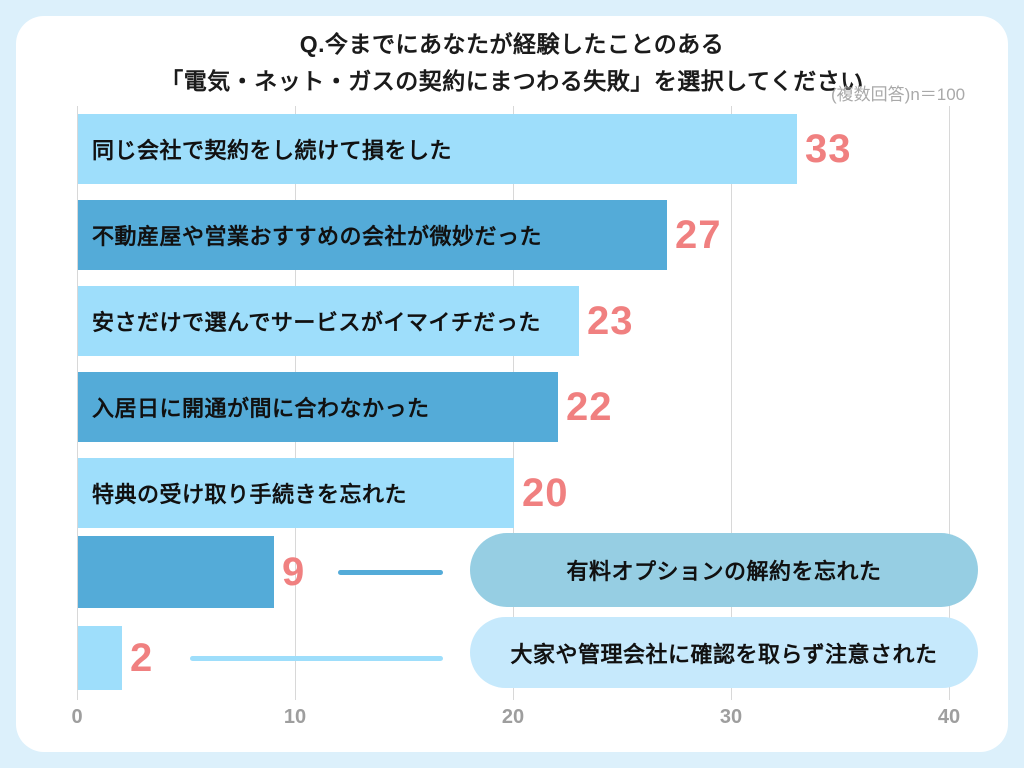  I want to click on bar: 入居日に開通が間に合わなかった, so click(318, 407).